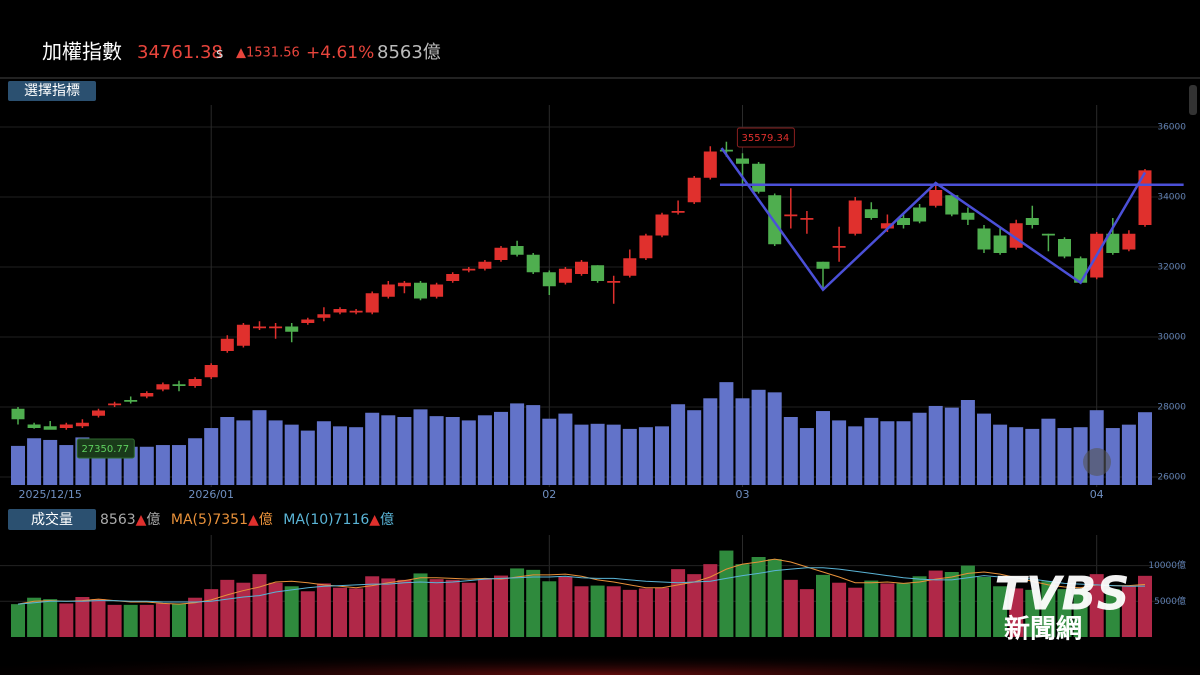  Describe the element at coordinates (1097, 462) in the screenshot. I see `zoom-icon` at that location.